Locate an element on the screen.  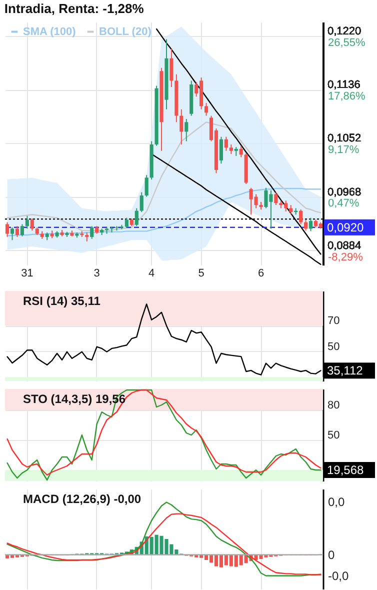
y-tick-label: 0,1136 is located at coordinates (344, 85).